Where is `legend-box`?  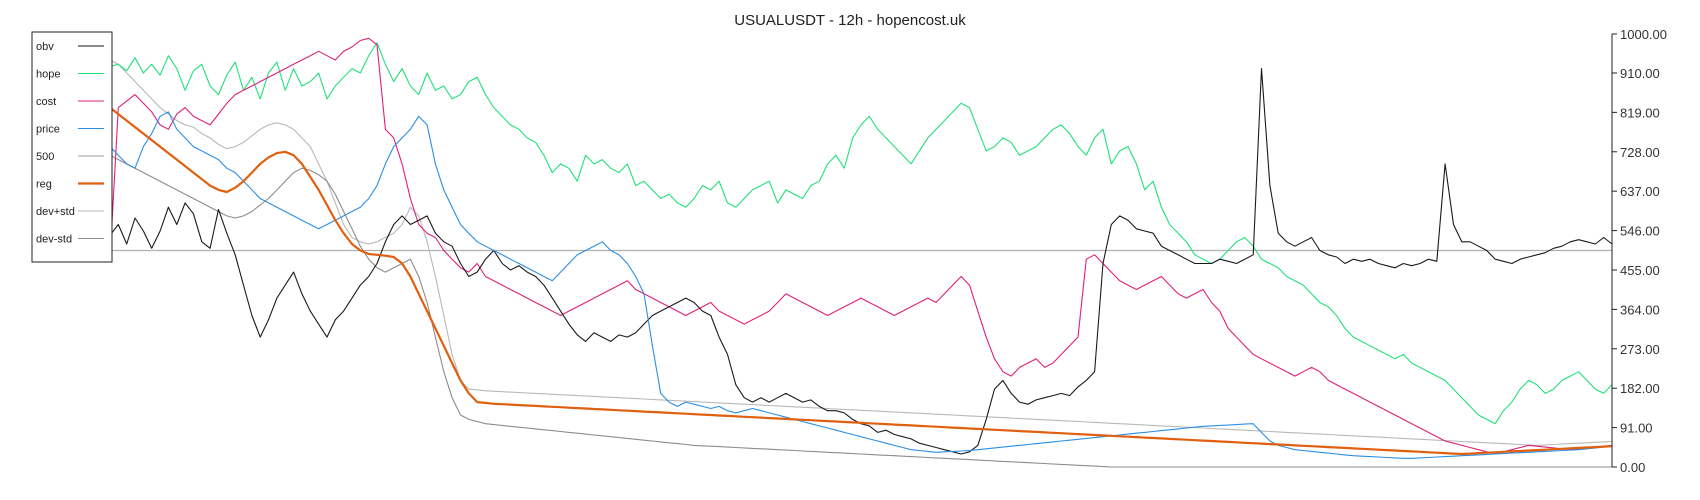 legend-box is located at coordinates (72, 147).